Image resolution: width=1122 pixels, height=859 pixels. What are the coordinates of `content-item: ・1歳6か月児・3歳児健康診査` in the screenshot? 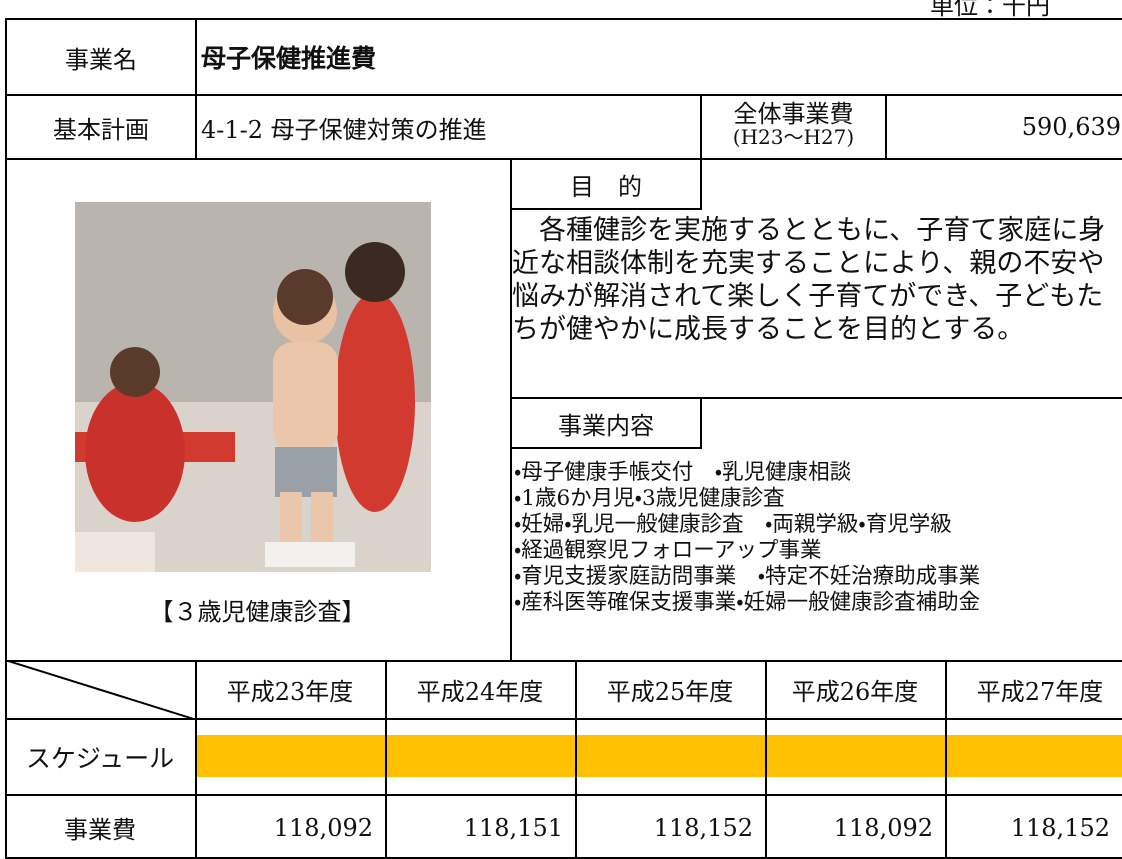 It's located at (649, 498).